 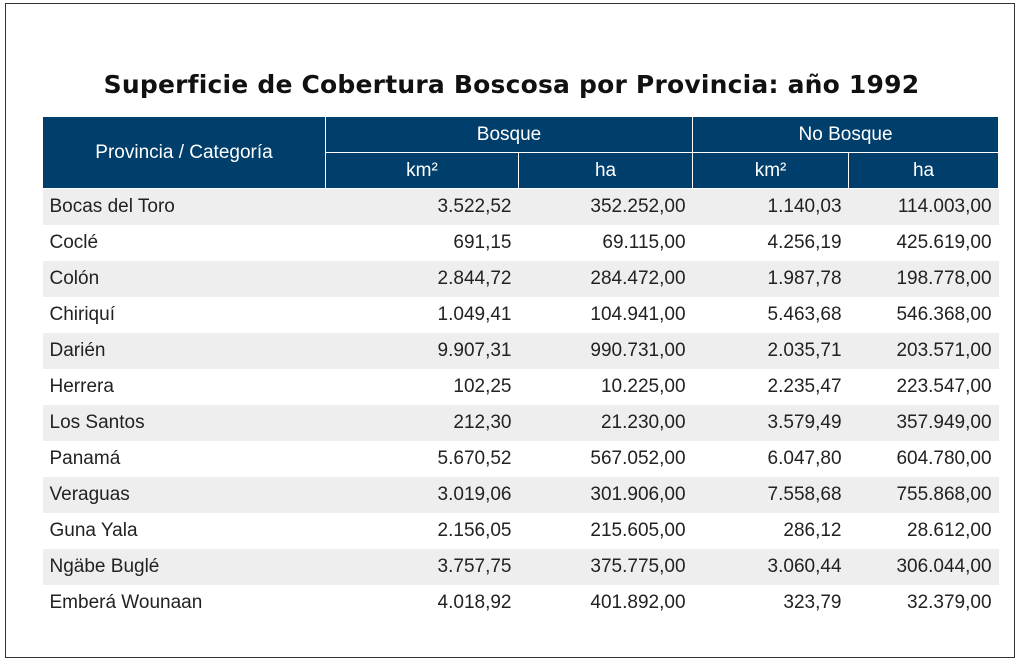 What do you see at coordinates (638, 314) in the screenshot?
I see `bosque-ha-cell: 104.941,00` at bounding box center [638, 314].